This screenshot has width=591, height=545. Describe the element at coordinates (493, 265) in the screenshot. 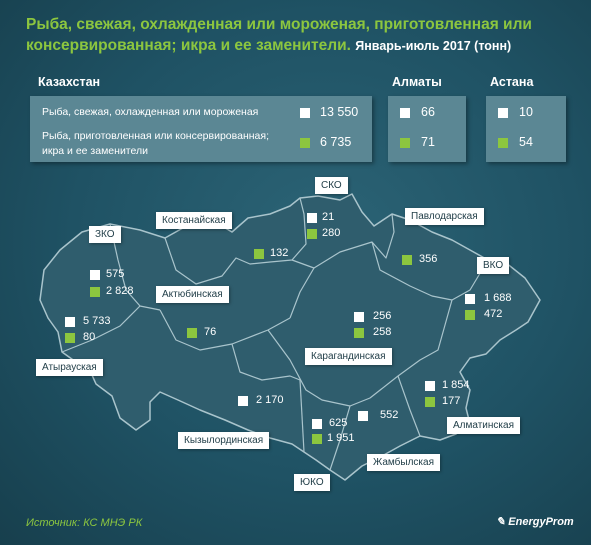

I see `region-label-vko: ВКО` at that location.